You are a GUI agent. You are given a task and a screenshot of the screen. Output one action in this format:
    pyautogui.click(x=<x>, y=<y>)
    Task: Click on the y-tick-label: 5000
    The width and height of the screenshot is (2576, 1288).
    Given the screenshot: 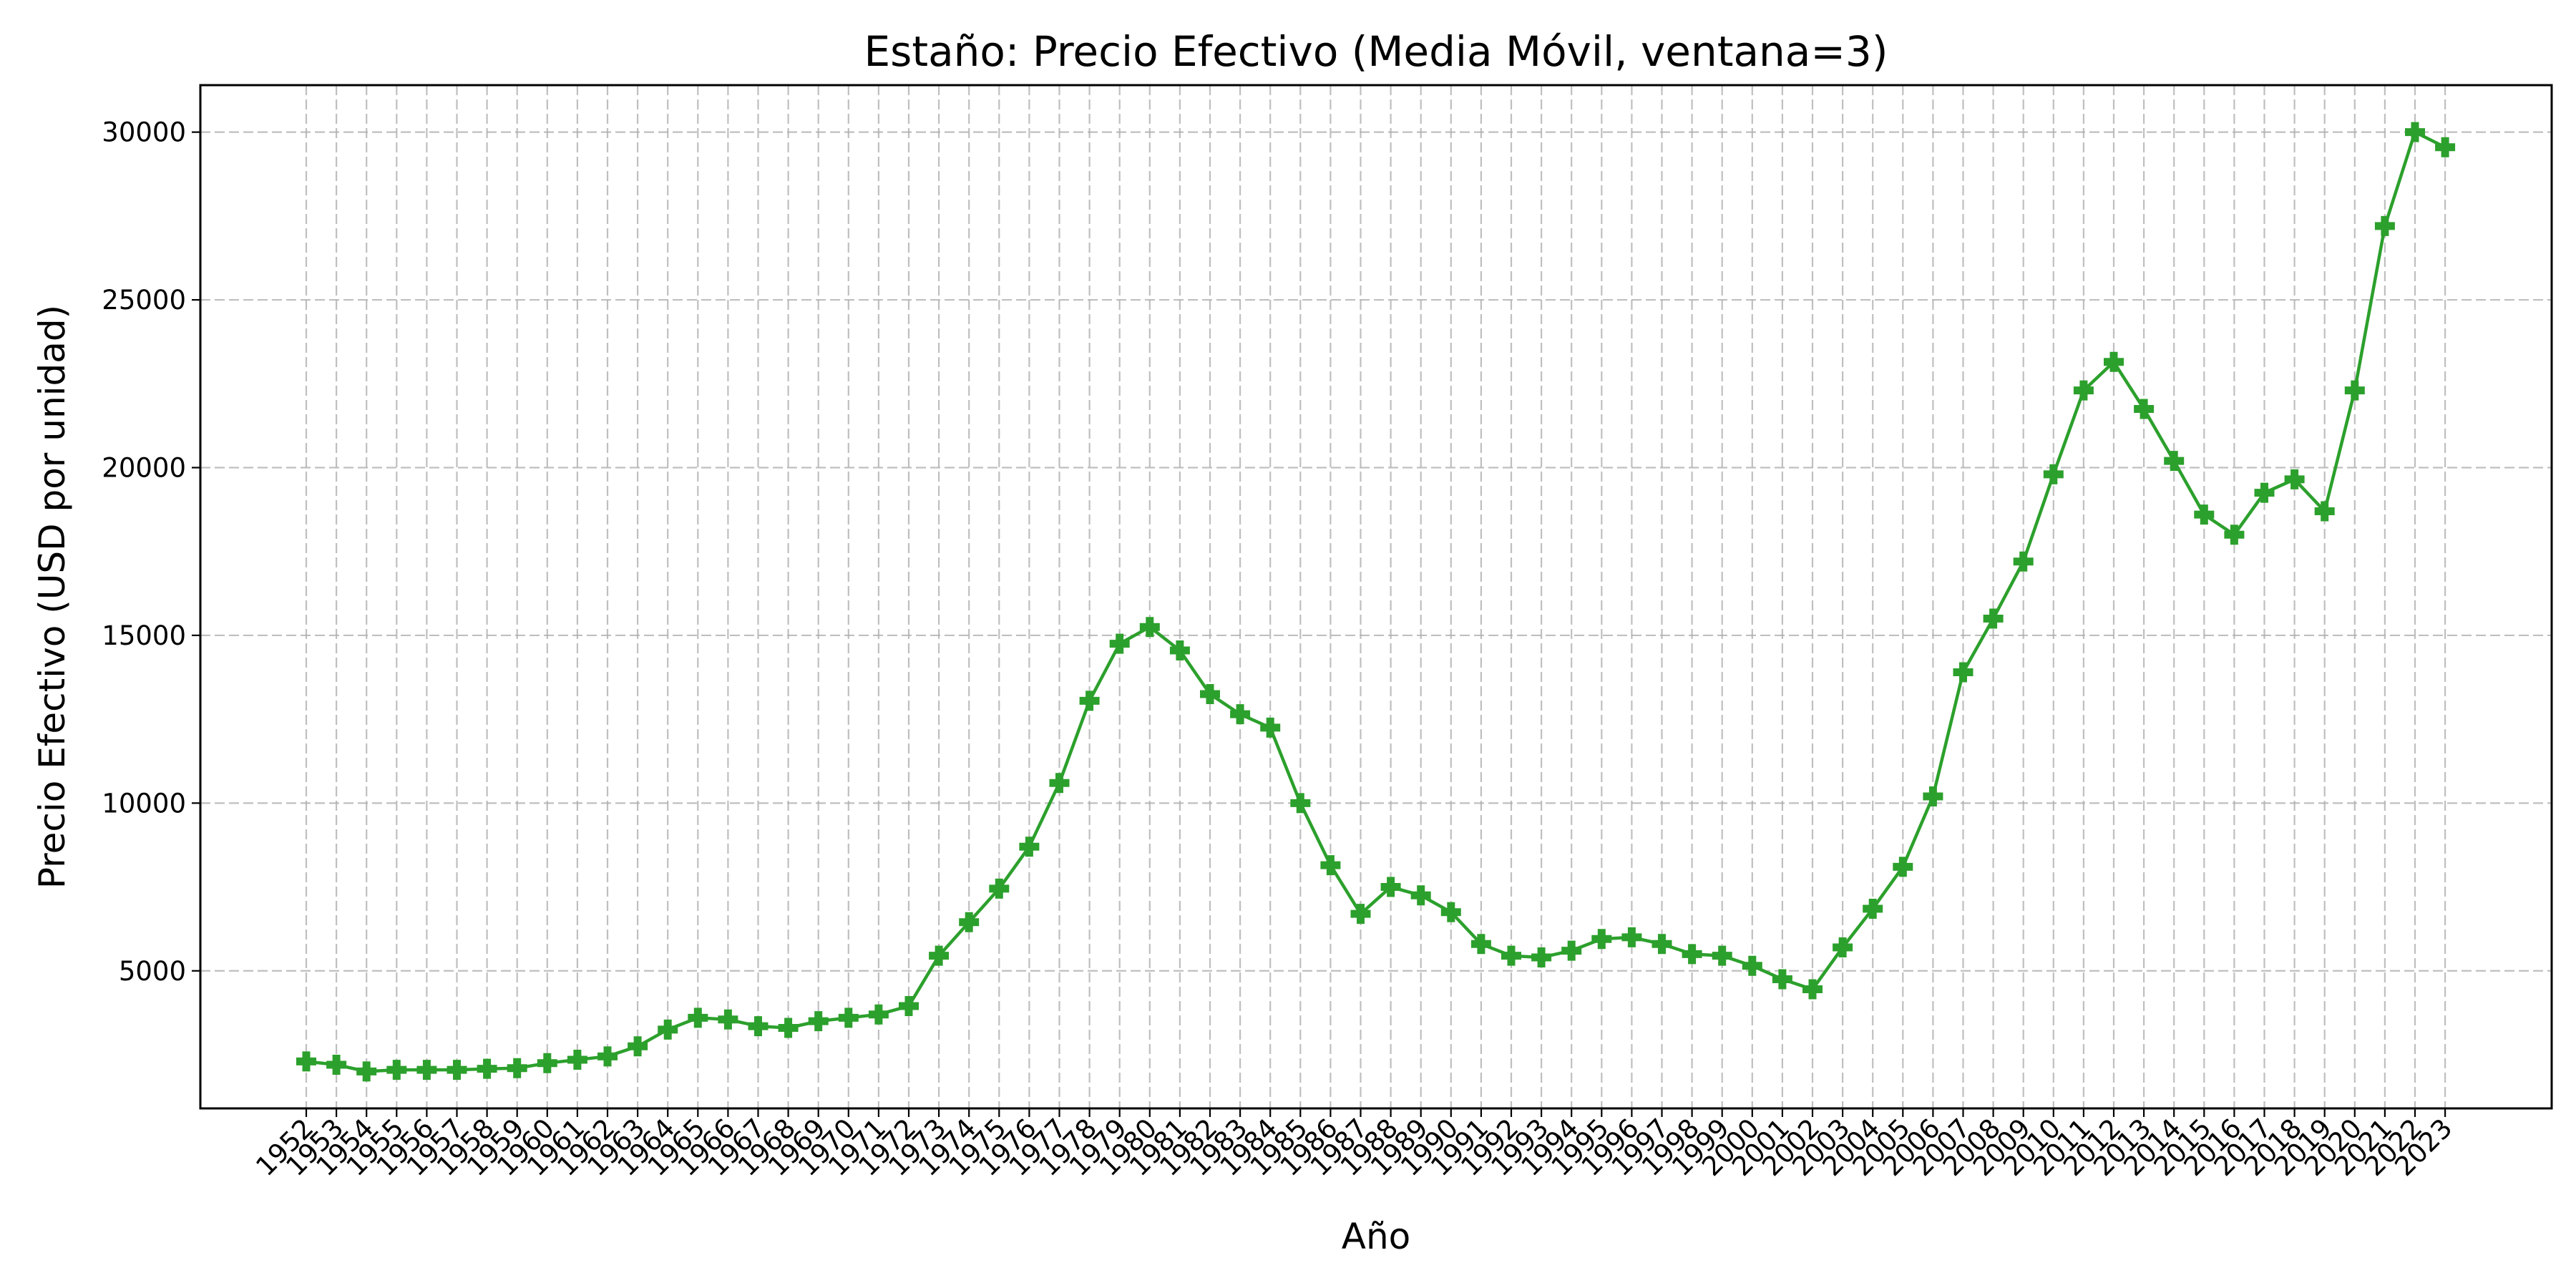 What is the action you would take?
    pyautogui.click(x=152, y=971)
    